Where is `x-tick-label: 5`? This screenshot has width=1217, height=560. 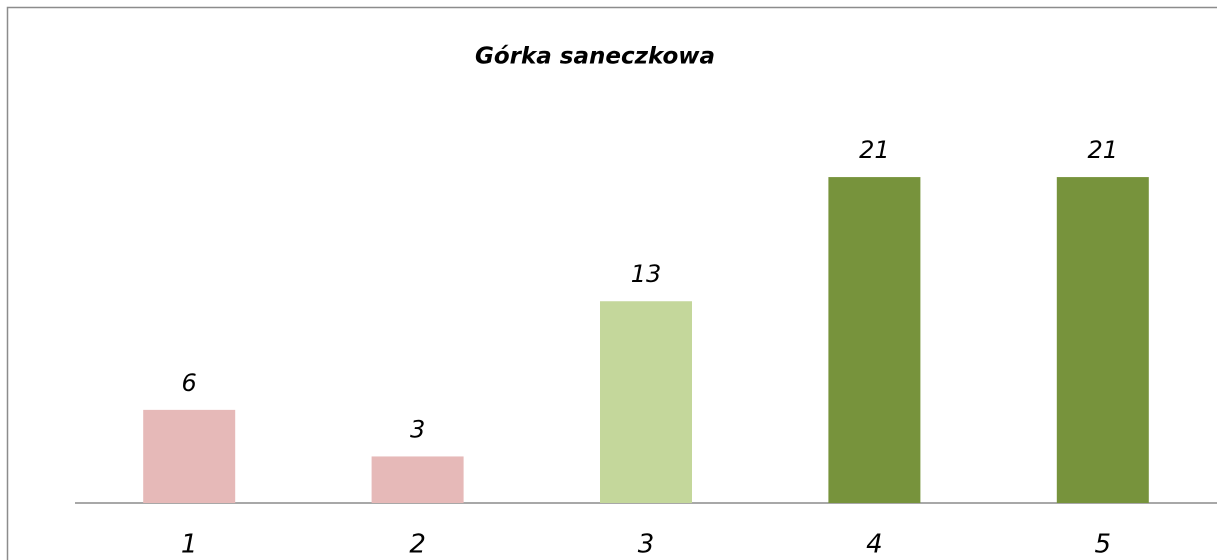 x-tick-label: 5 is located at coordinates (1103, 545).